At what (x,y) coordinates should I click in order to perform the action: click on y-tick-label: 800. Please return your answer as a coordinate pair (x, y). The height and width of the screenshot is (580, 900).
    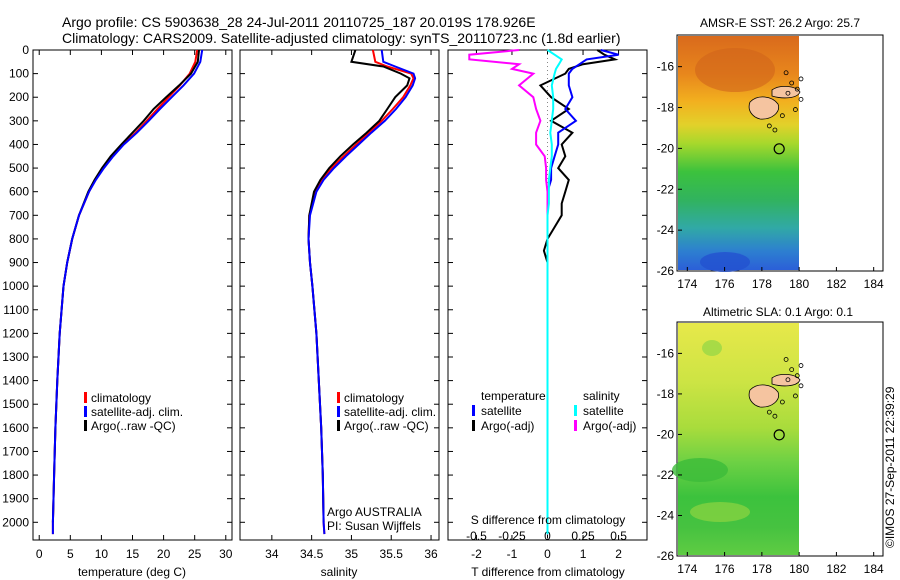
    Looking at the image, I should click on (19, 239).